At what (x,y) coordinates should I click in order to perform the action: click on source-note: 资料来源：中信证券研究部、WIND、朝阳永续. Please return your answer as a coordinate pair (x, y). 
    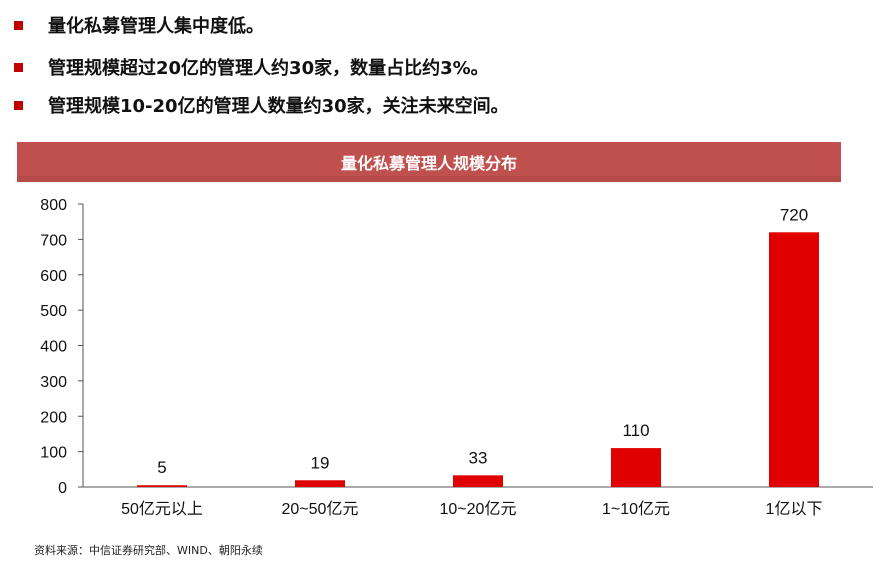
    Looking at the image, I should click on (148, 550).